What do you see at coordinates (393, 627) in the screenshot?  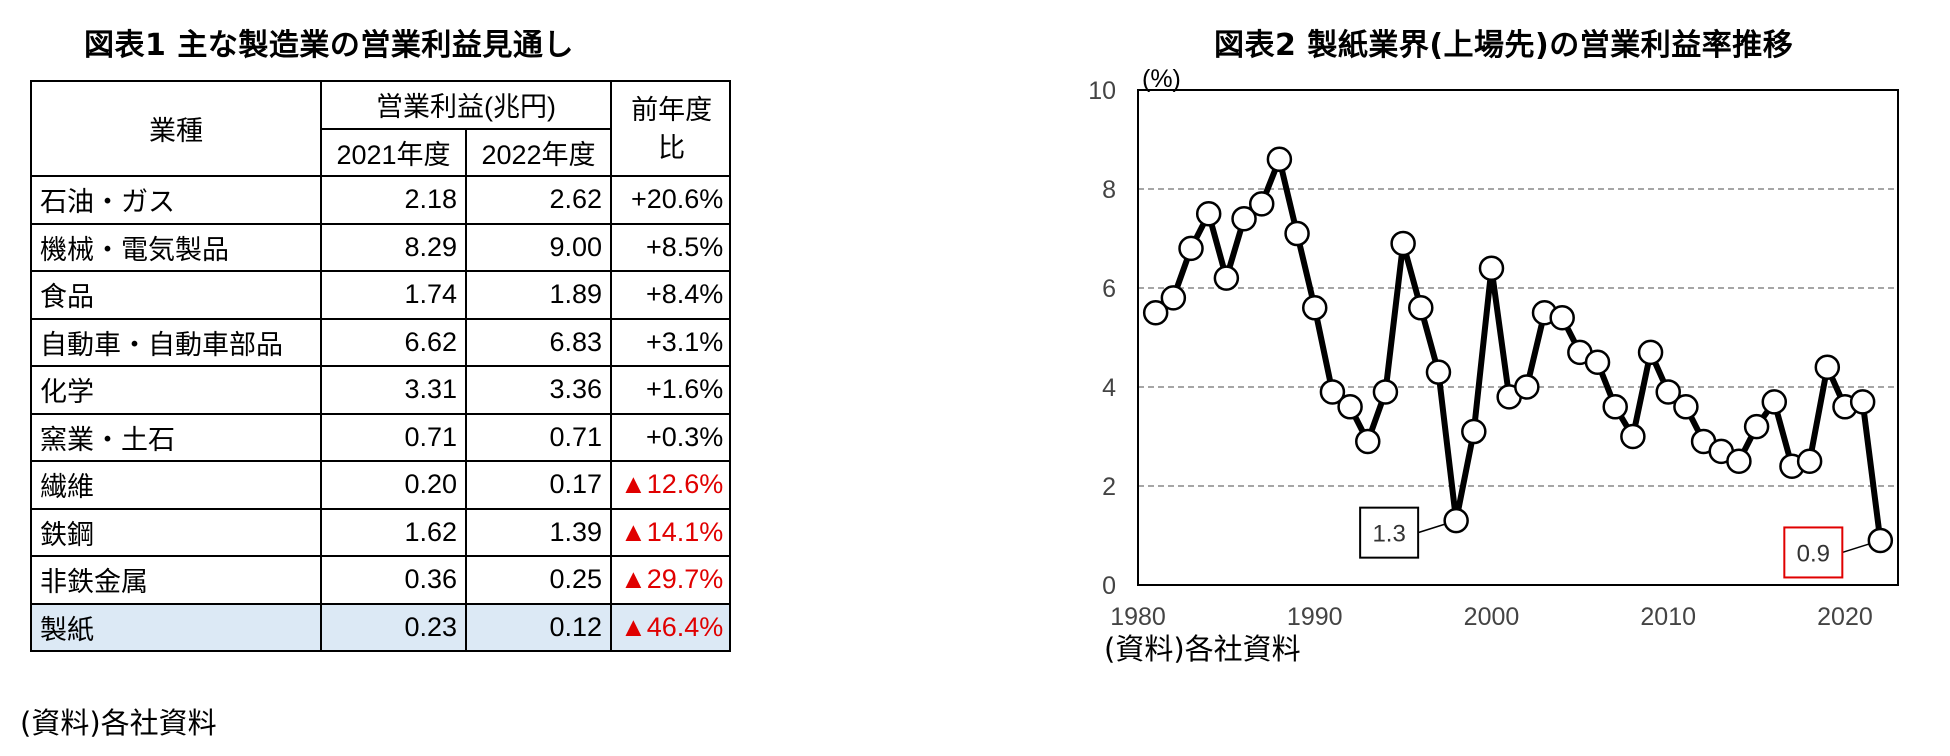 I see `cell-fy2021: 0.23` at bounding box center [393, 627].